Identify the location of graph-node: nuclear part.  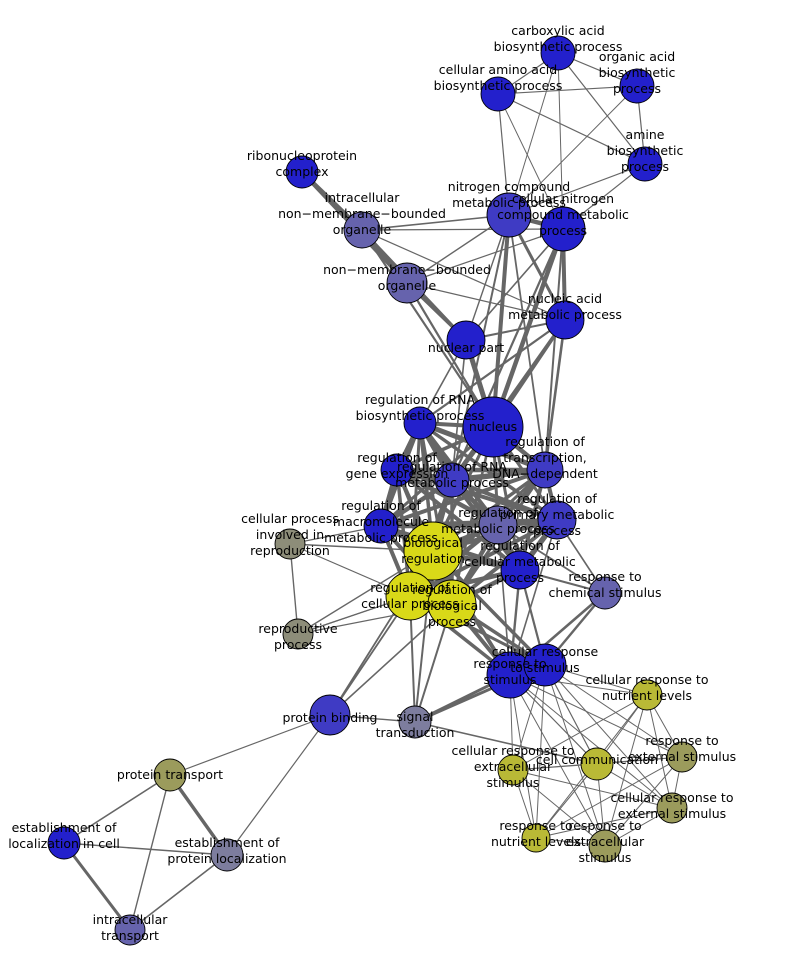
(466, 340).